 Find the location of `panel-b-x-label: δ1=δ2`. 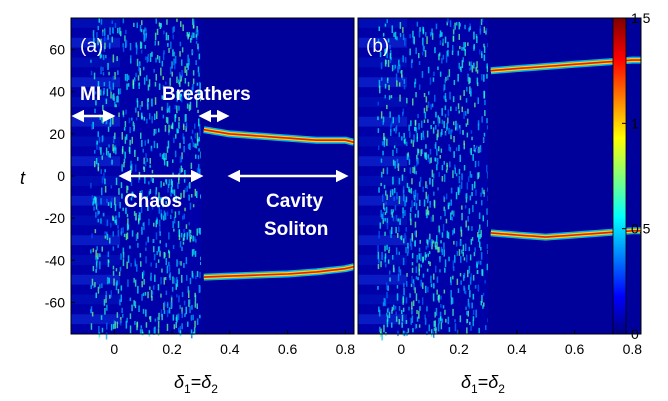

panel-b-x-label: δ1=δ2 is located at coordinates (483, 384).